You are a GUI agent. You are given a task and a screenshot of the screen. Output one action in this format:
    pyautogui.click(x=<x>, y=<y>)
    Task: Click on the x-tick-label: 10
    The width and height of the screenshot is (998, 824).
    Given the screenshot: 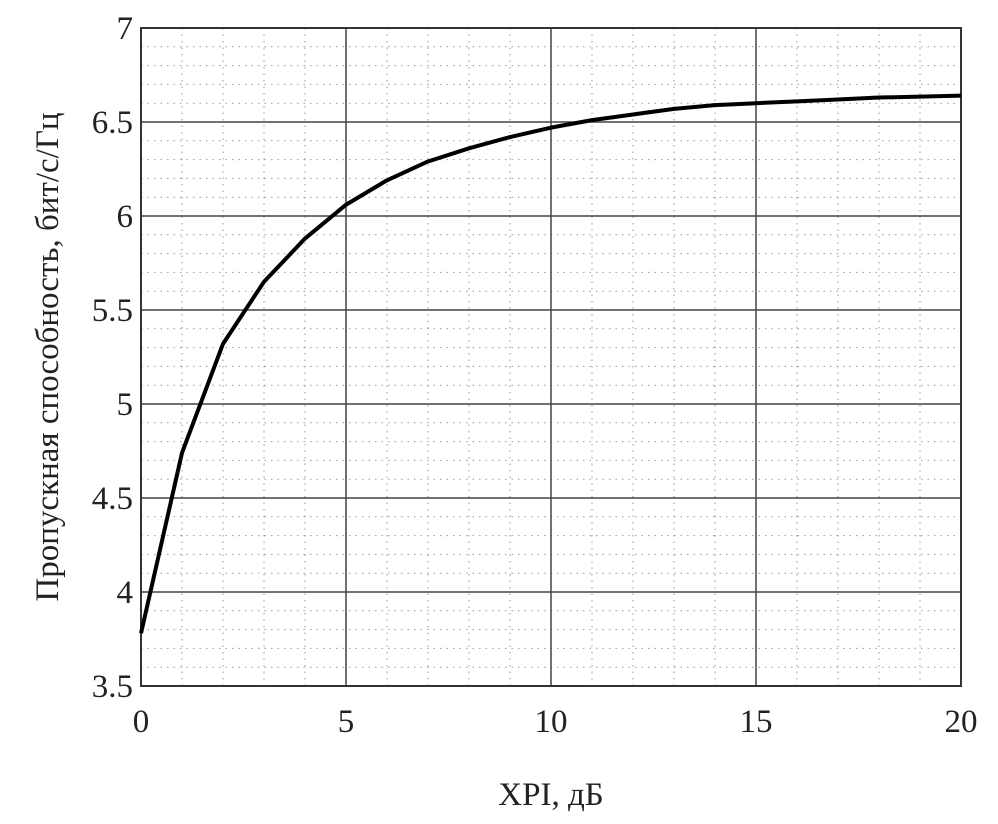 What is the action you would take?
    pyautogui.click(x=551, y=722)
    